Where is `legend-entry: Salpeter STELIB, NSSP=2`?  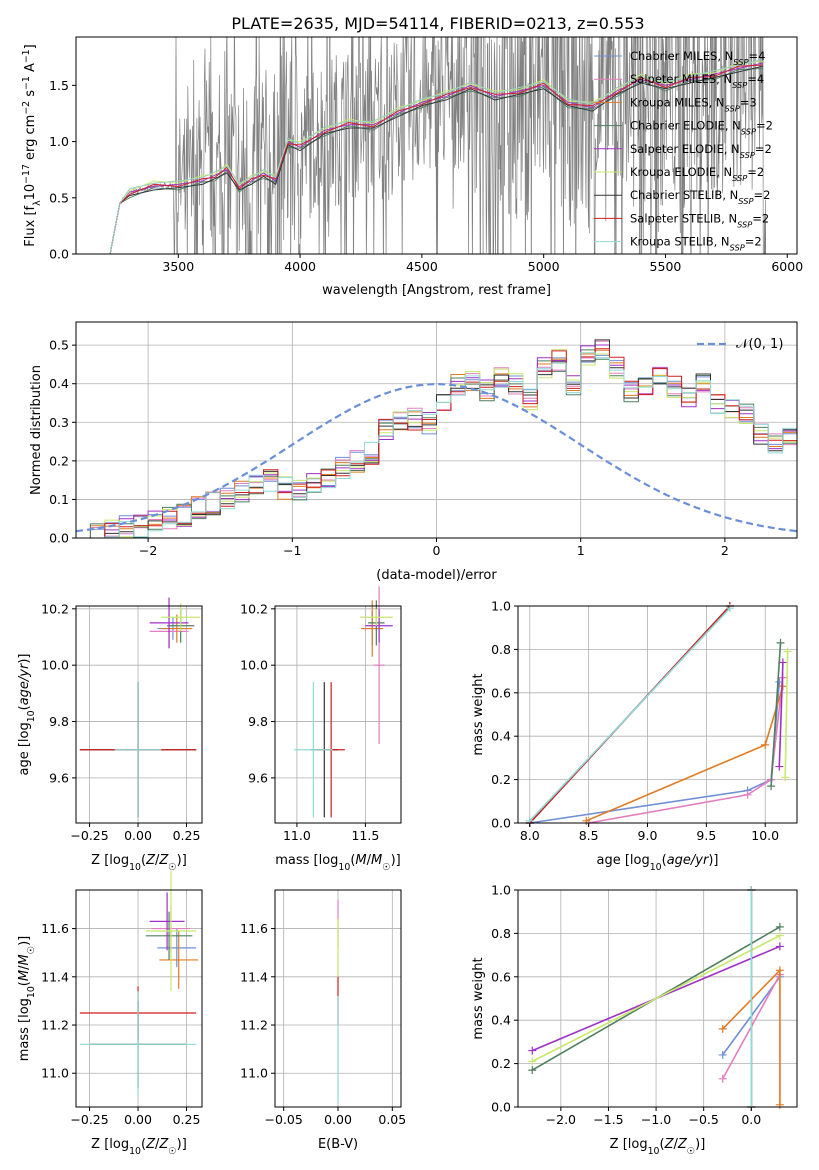
legend-entry: Salpeter STELIB, NSSP=2 is located at coordinates (699, 220).